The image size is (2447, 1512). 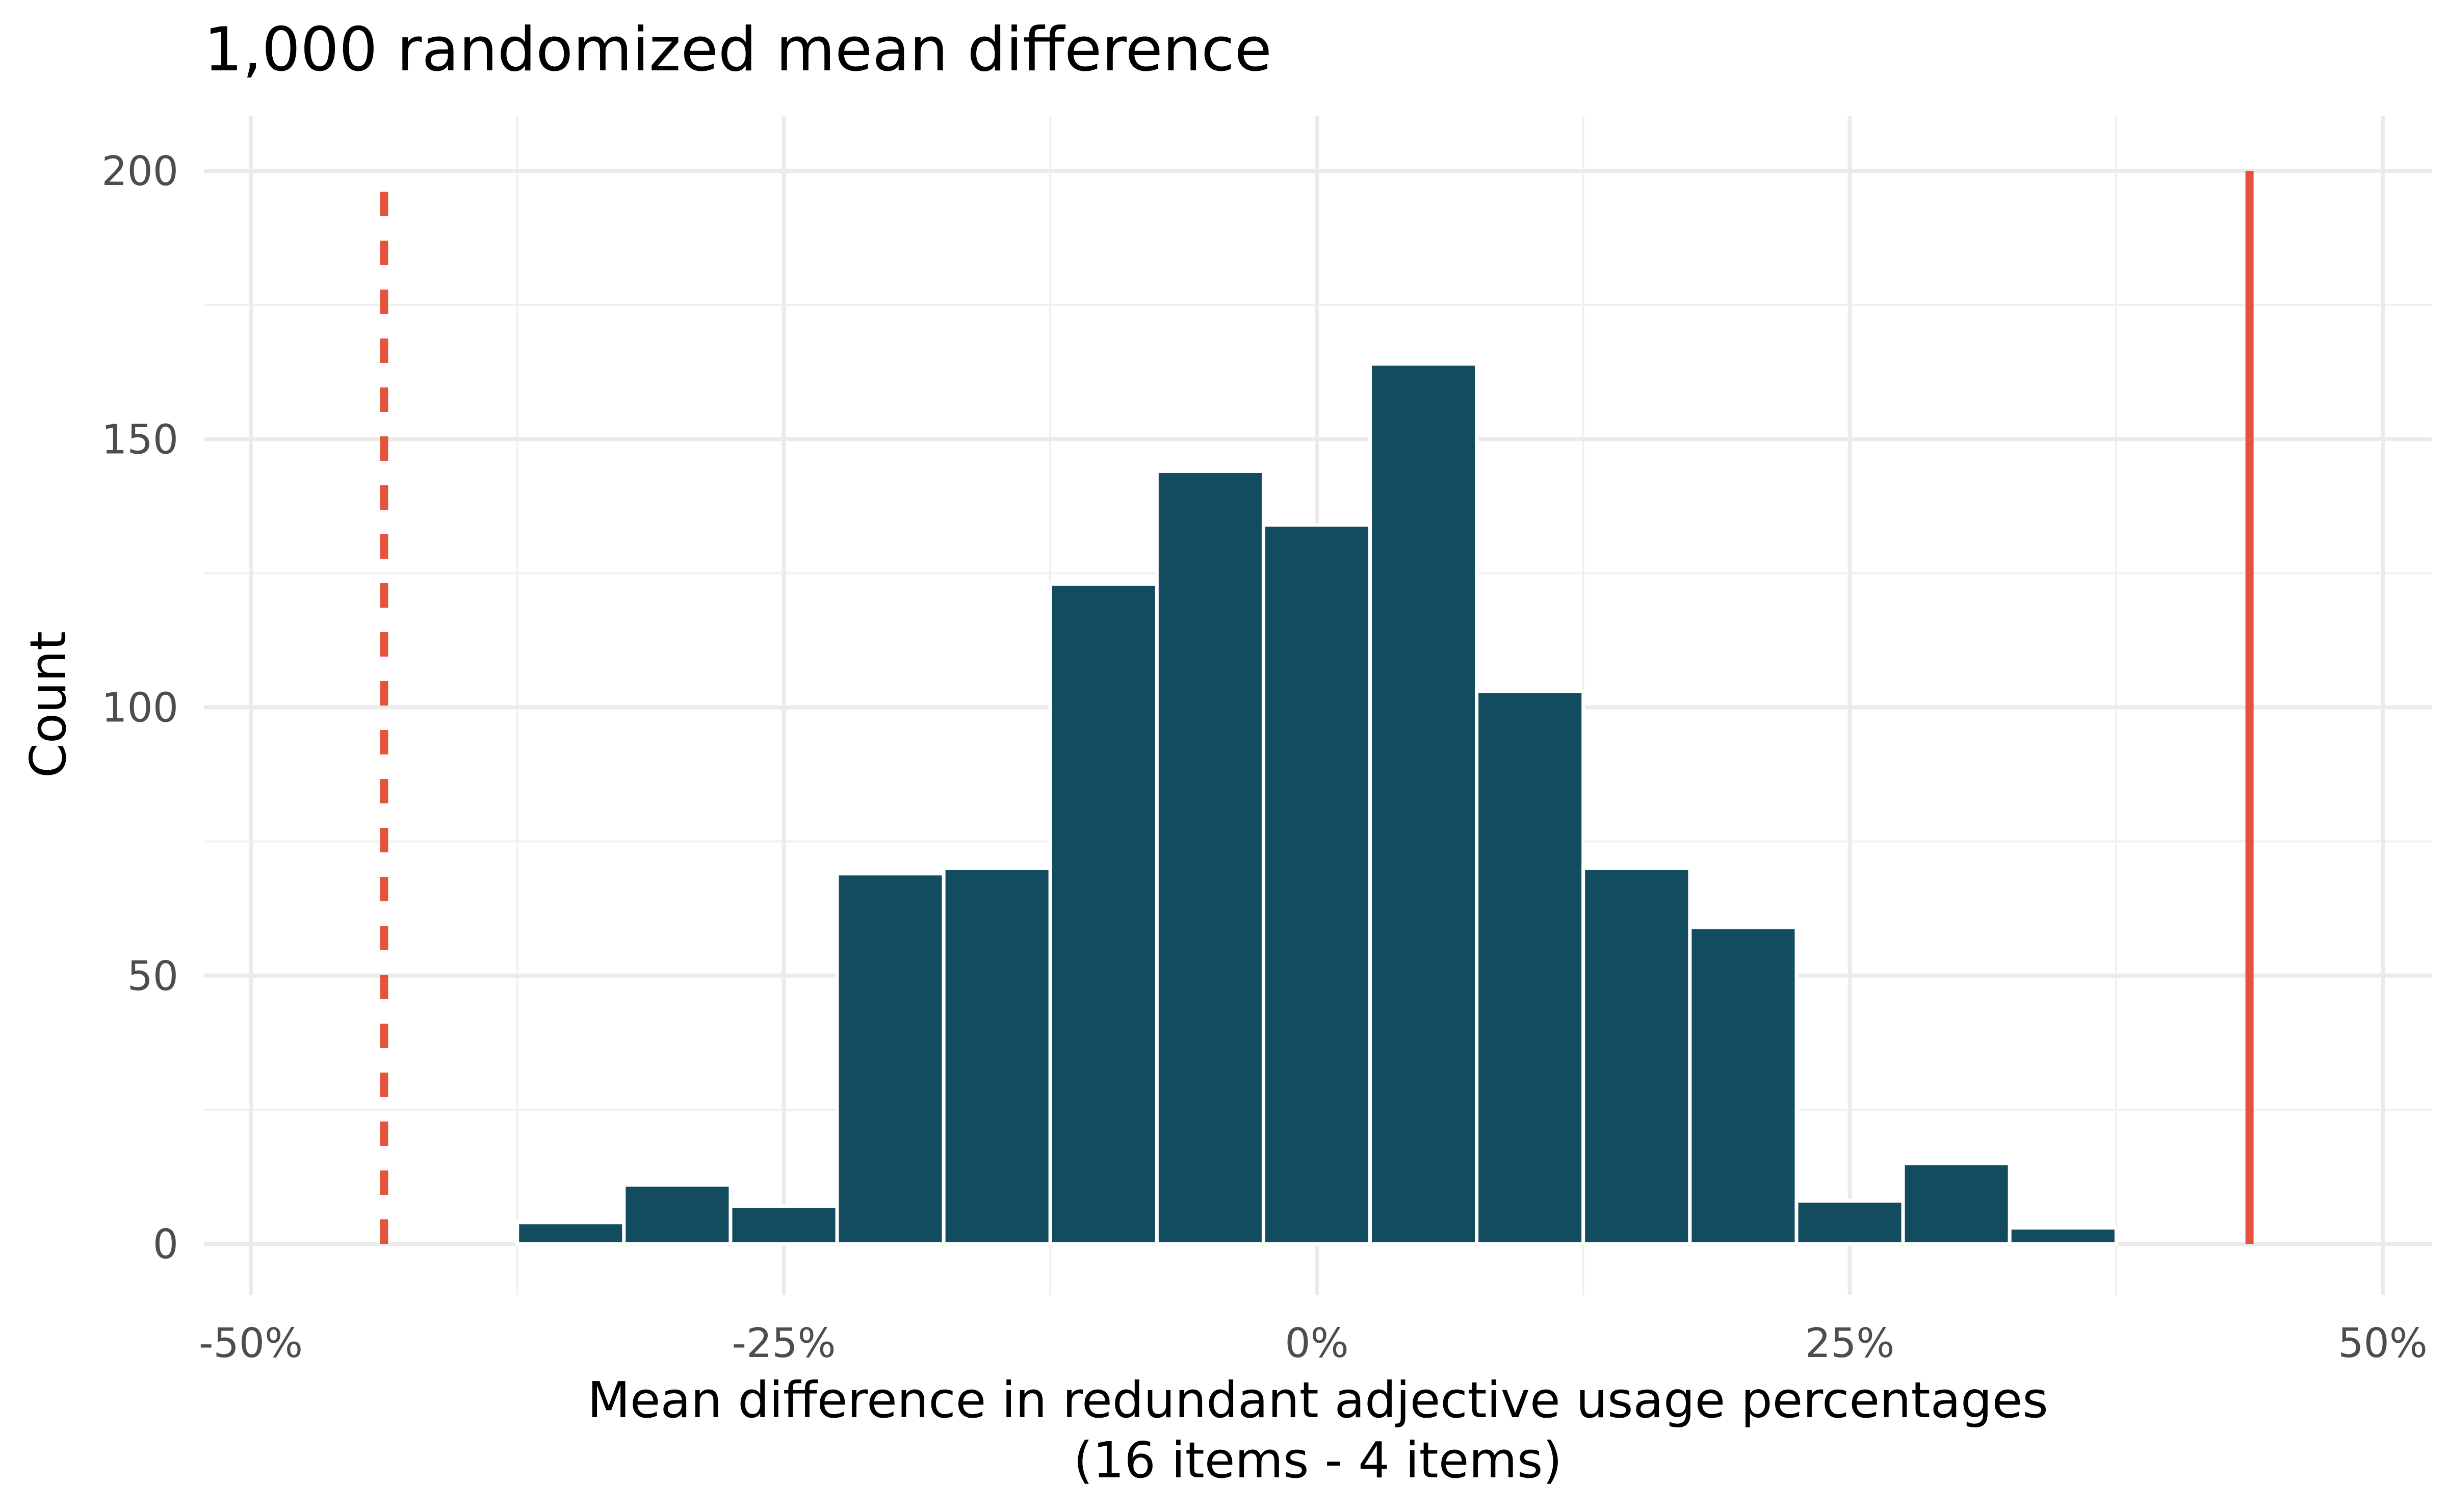 I want to click on y-tick-label: 50, so click(x=152, y=976).